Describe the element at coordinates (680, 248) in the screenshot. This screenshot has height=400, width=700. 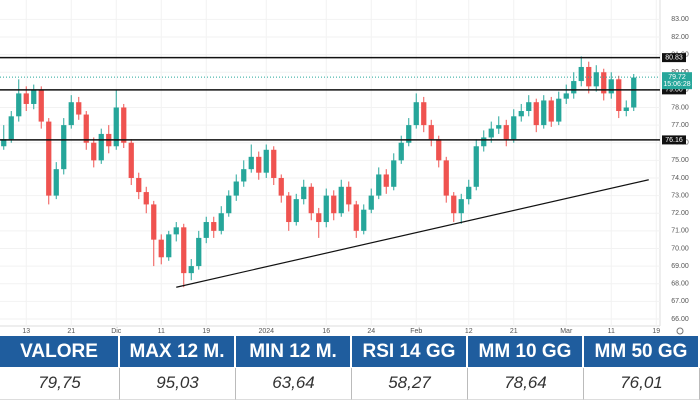
I see `y-tick-label: 70.00` at that location.